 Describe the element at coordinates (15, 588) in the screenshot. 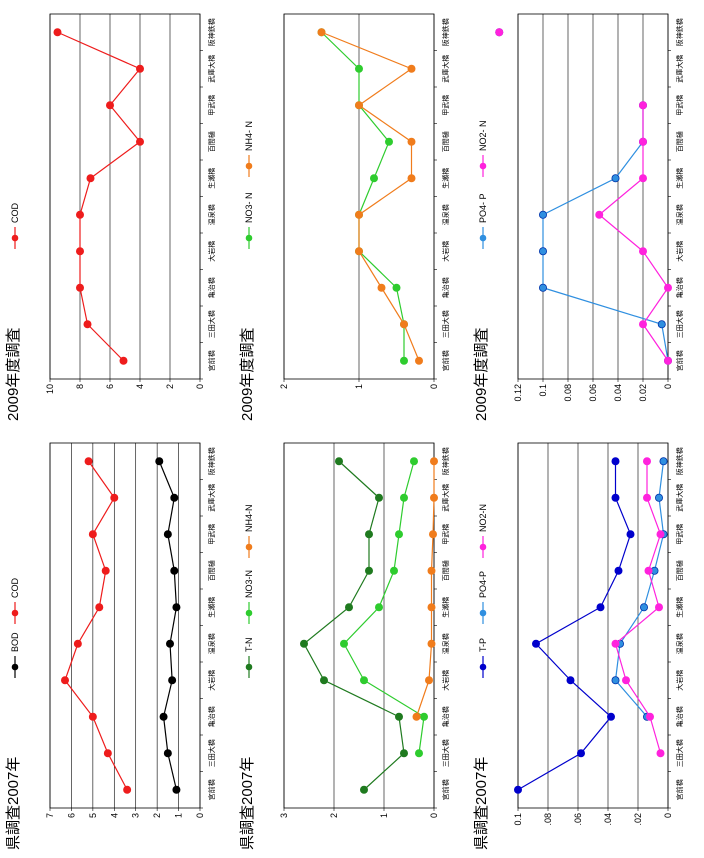

I see `legend-label: COD` at that location.